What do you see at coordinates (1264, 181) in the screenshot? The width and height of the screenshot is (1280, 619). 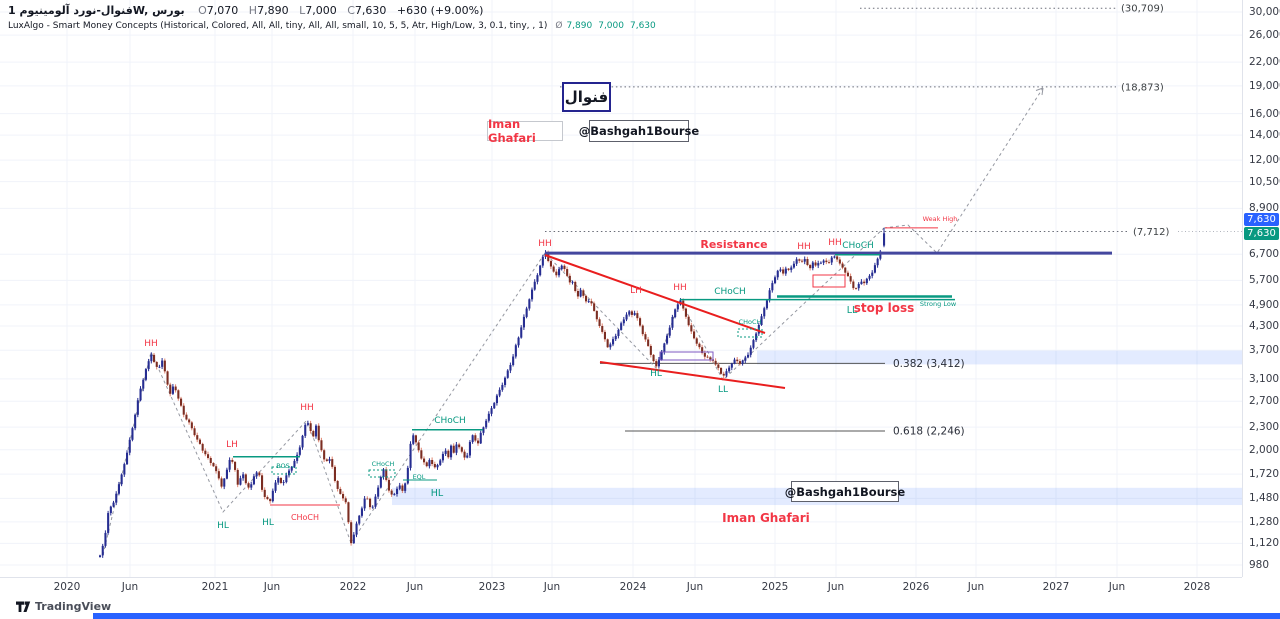 I see `price-tick-label: 10,500` at bounding box center [1264, 181].